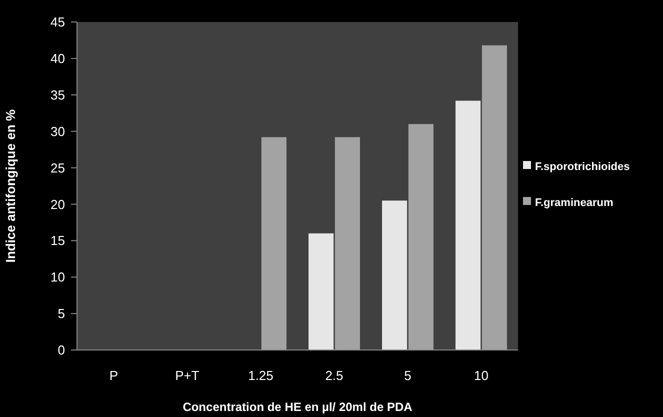 The width and height of the screenshot is (663, 417). What do you see at coordinates (187, 375) in the screenshot?
I see `x-tick-label: P+T` at bounding box center [187, 375].